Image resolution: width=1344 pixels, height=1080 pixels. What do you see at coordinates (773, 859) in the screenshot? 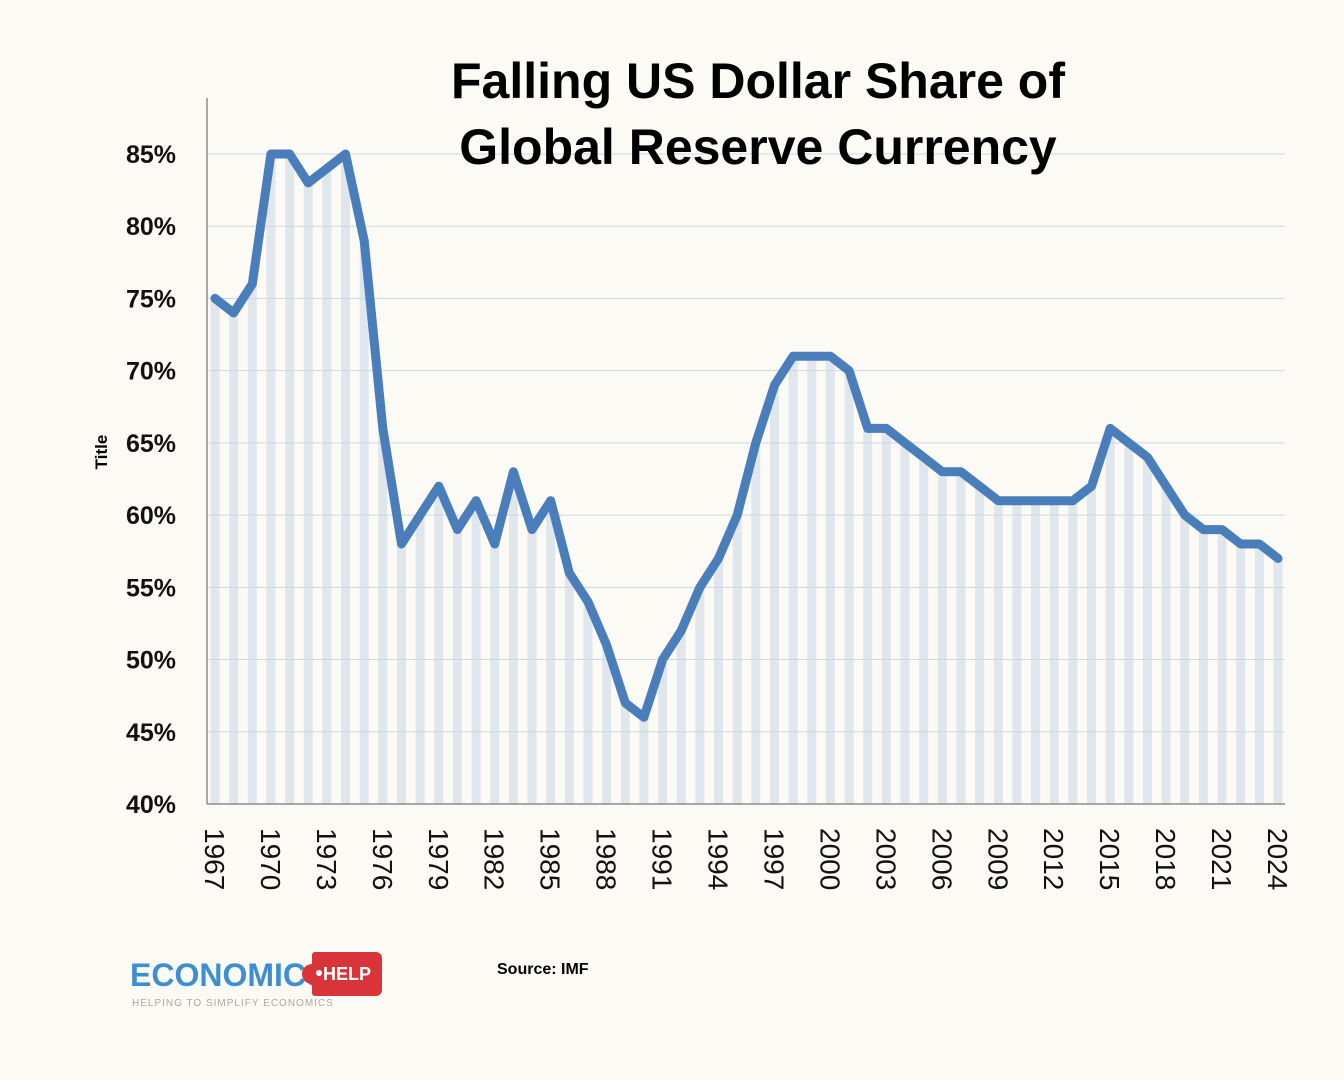
I see `x-tick-label: 1997` at bounding box center [773, 859].